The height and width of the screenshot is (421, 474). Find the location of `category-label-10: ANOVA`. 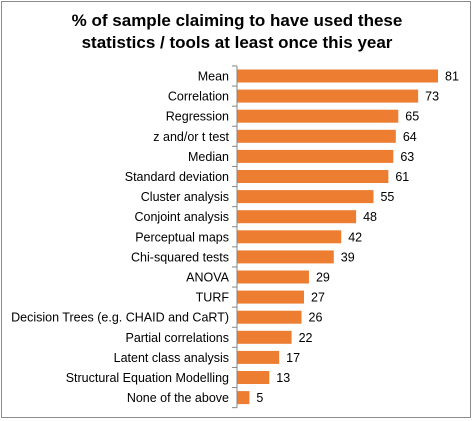

category-label-10: ANOVA is located at coordinates (207, 278).